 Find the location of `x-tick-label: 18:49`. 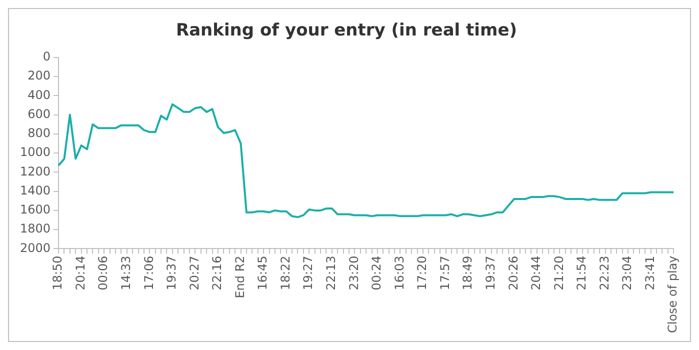

x-tick-label: 18:49 is located at coordinates (467, 273).